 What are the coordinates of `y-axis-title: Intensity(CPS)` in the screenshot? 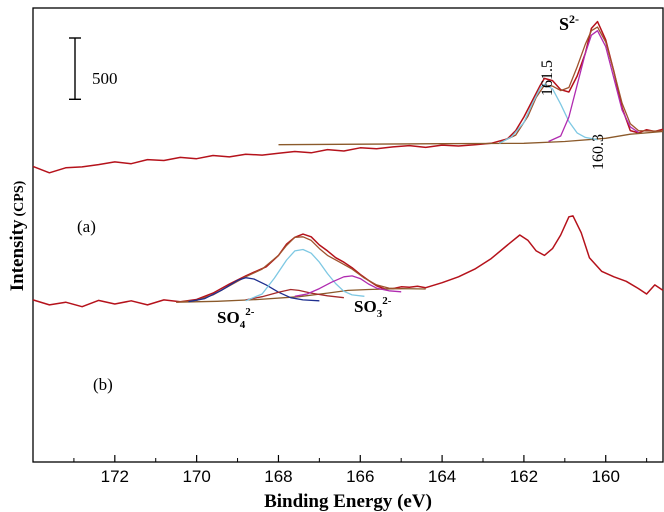 It's located at (17, 235).